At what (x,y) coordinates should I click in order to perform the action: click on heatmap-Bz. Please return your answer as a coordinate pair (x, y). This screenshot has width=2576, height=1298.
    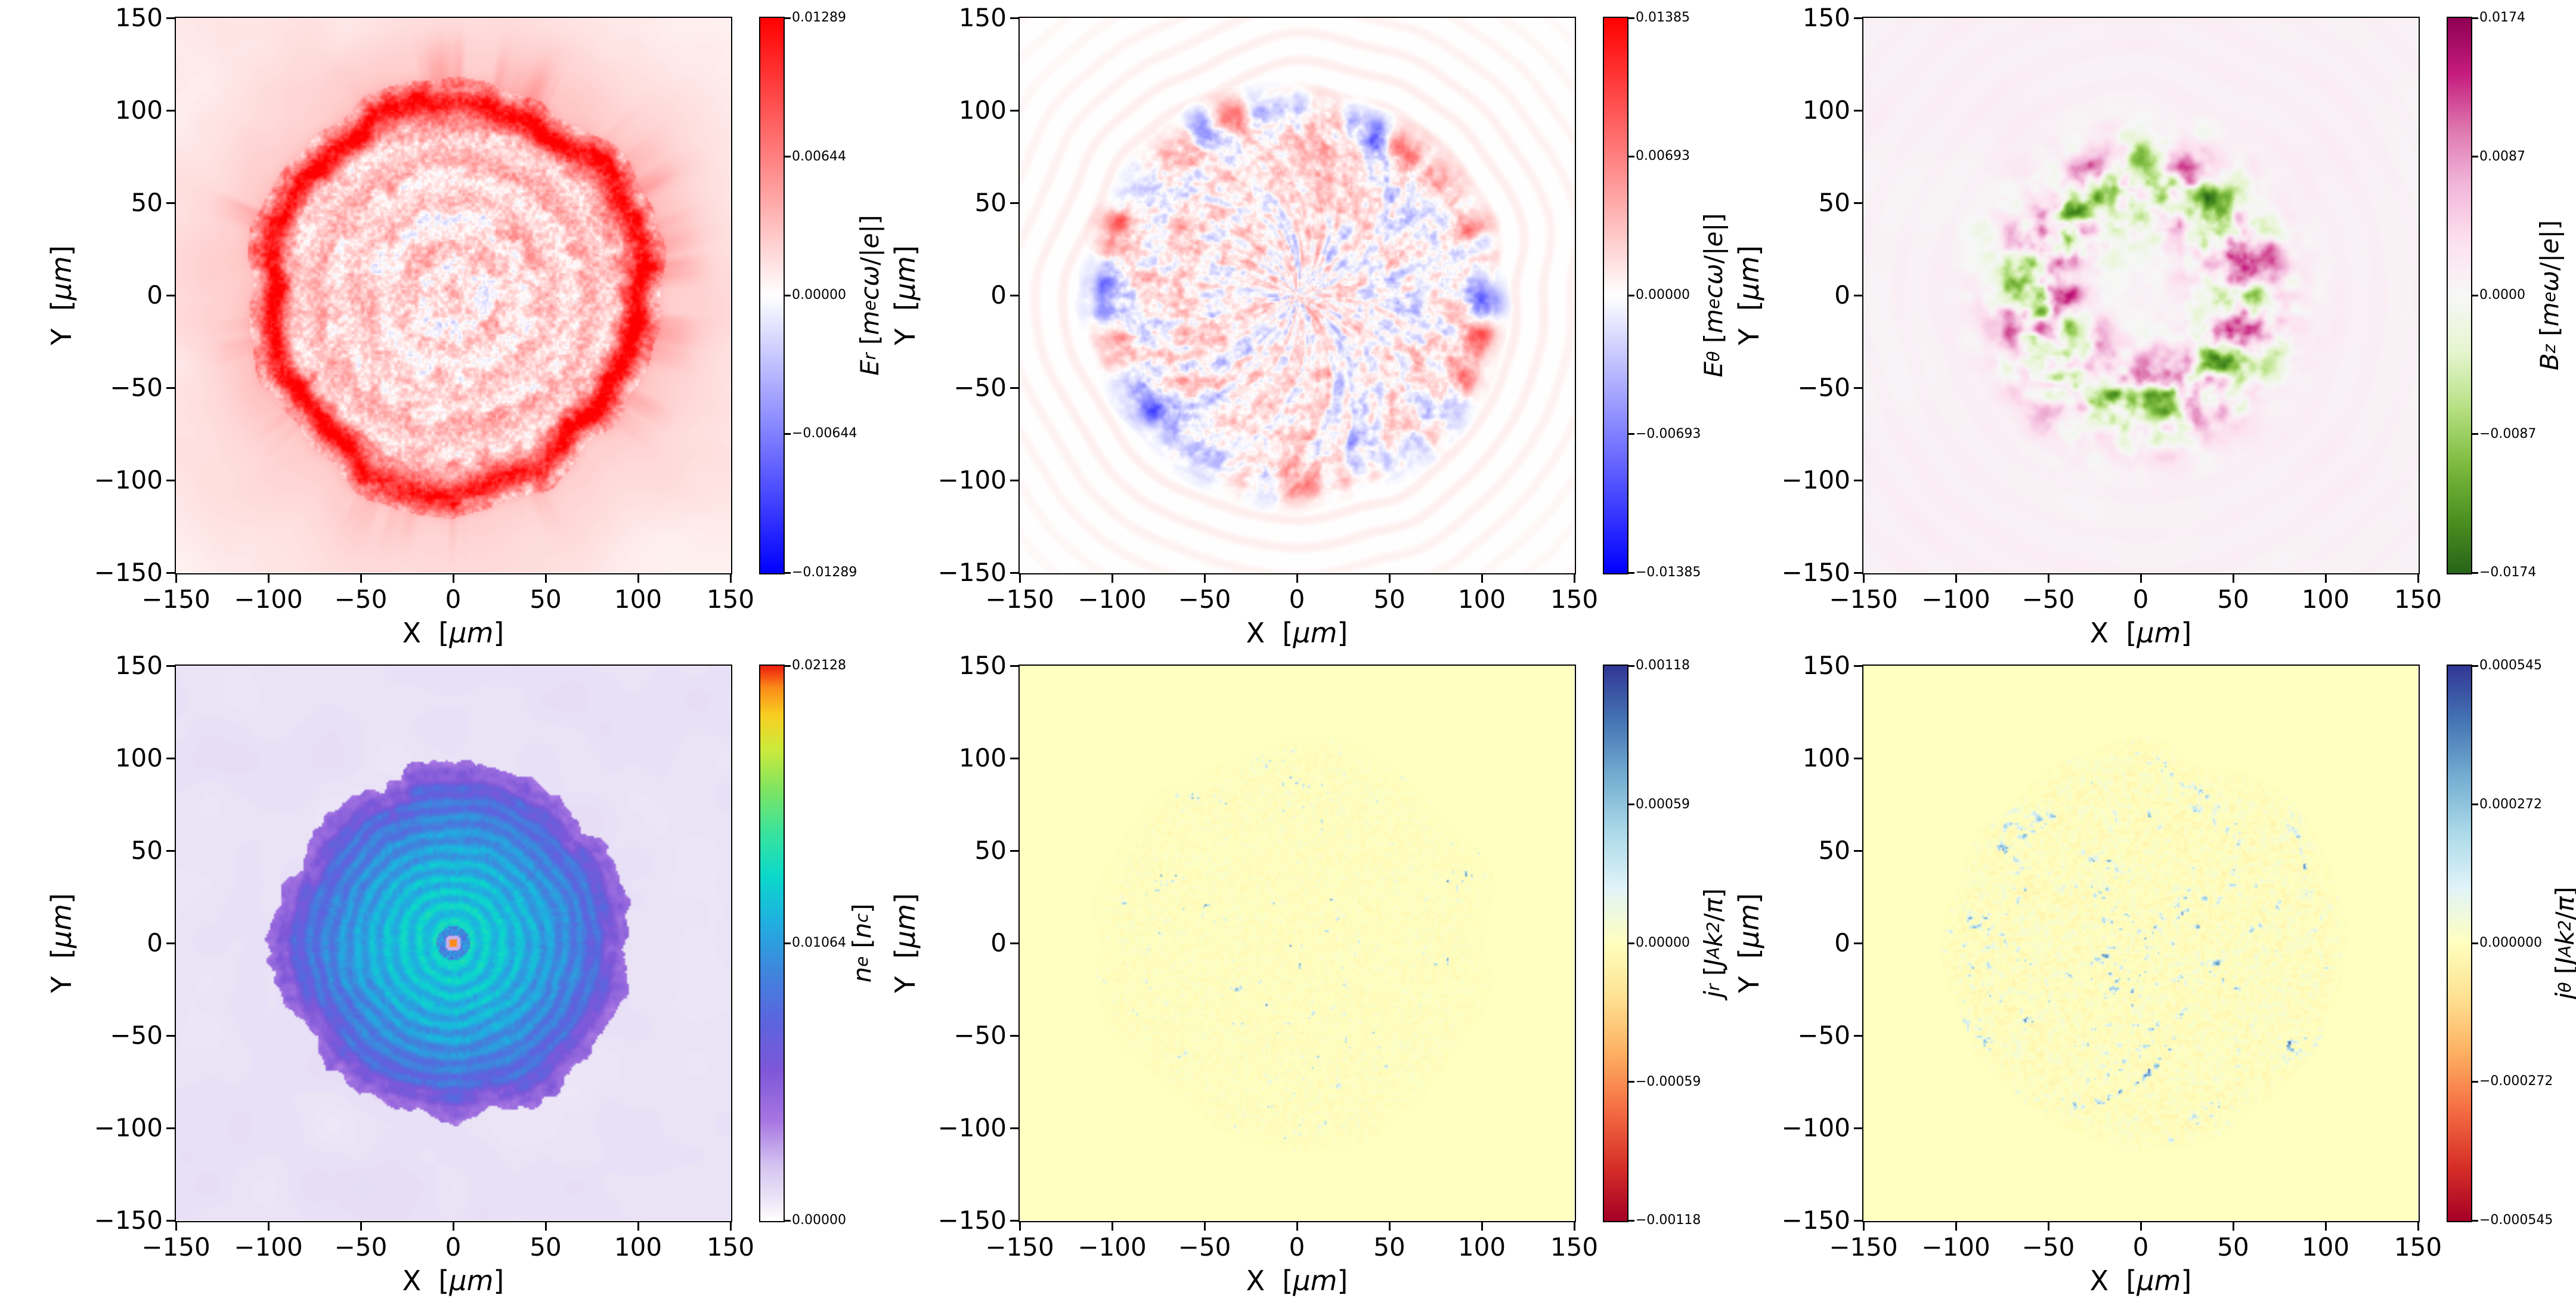
    Looking at the image, I should click on (2140, 295).